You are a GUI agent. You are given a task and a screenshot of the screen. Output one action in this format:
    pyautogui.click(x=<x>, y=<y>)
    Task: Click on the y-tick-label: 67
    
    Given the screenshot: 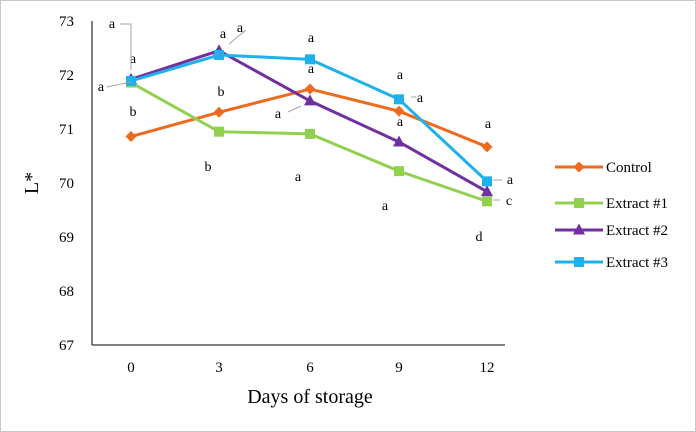 What is the action you would take?
    pyautogui.click(x=67, y=346)
    